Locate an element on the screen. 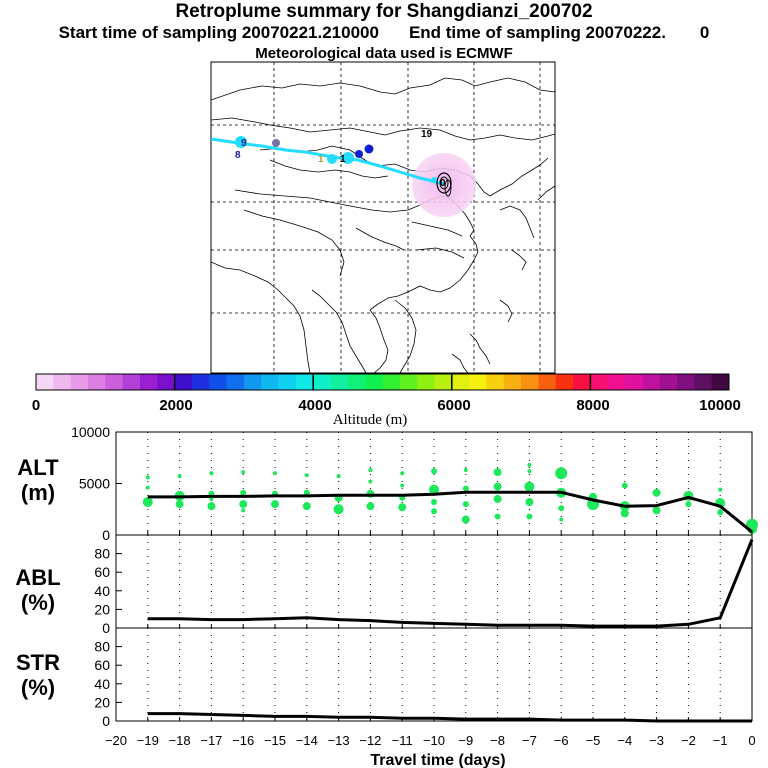 Image resolution: width=768 pixels, height=768 pixels. colorbar-frame is located at coordinates (382, 382).